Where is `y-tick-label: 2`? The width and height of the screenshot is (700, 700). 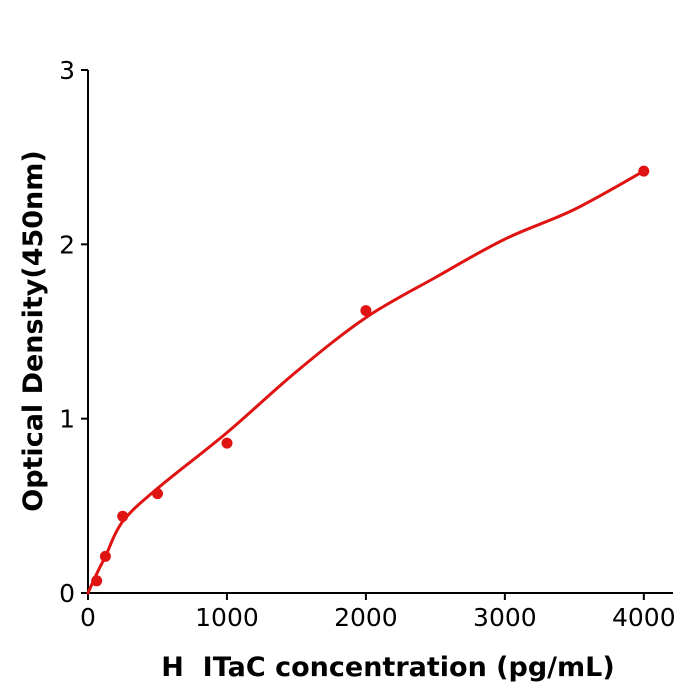
y-tick-label: 2 is located at coordinates (67, 244).